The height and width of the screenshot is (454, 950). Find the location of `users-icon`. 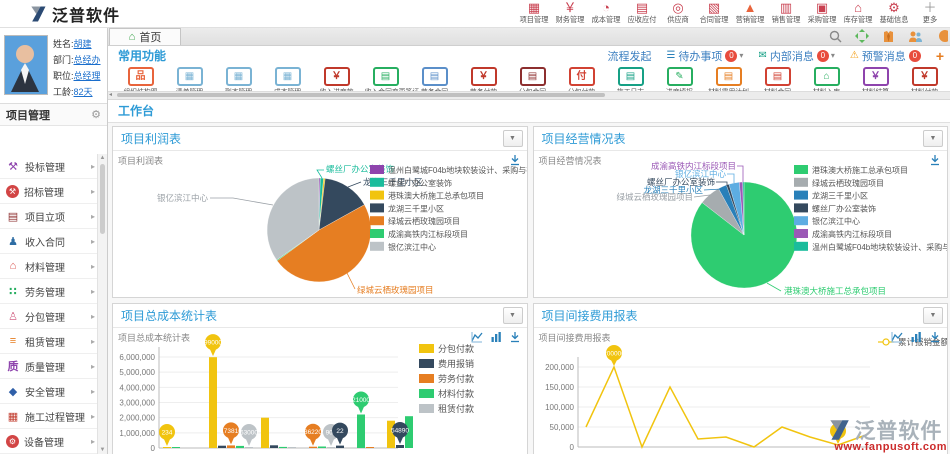

users-icon is located at coordinates (915, 36).